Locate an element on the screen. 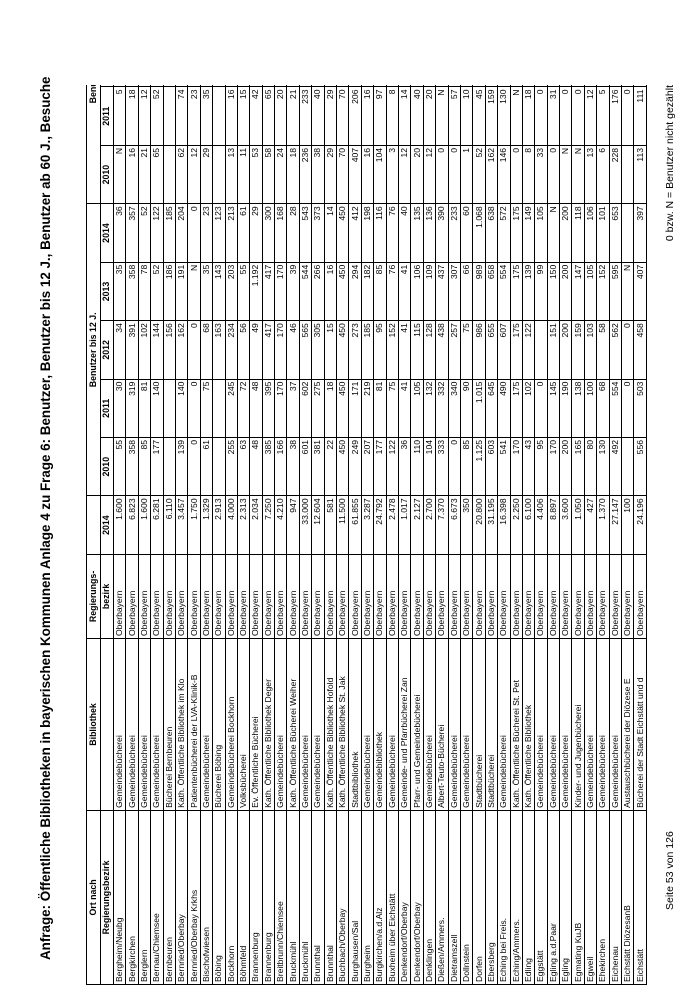 The height and width of the screenshot is (990, 700). cell-kids-2010: 139 is located at coordinates (181, 466).